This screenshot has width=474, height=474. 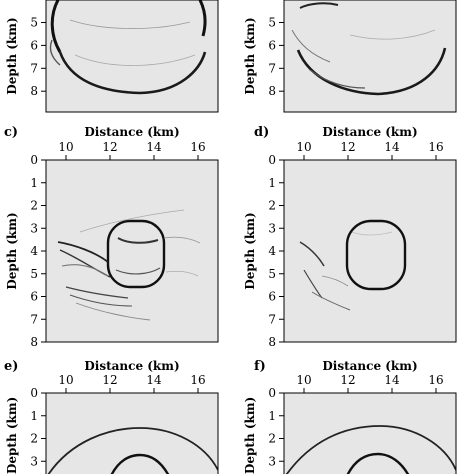 I want to click on panel-b: 5 6 7 8 Depth (km), so click(x=350, y=56).